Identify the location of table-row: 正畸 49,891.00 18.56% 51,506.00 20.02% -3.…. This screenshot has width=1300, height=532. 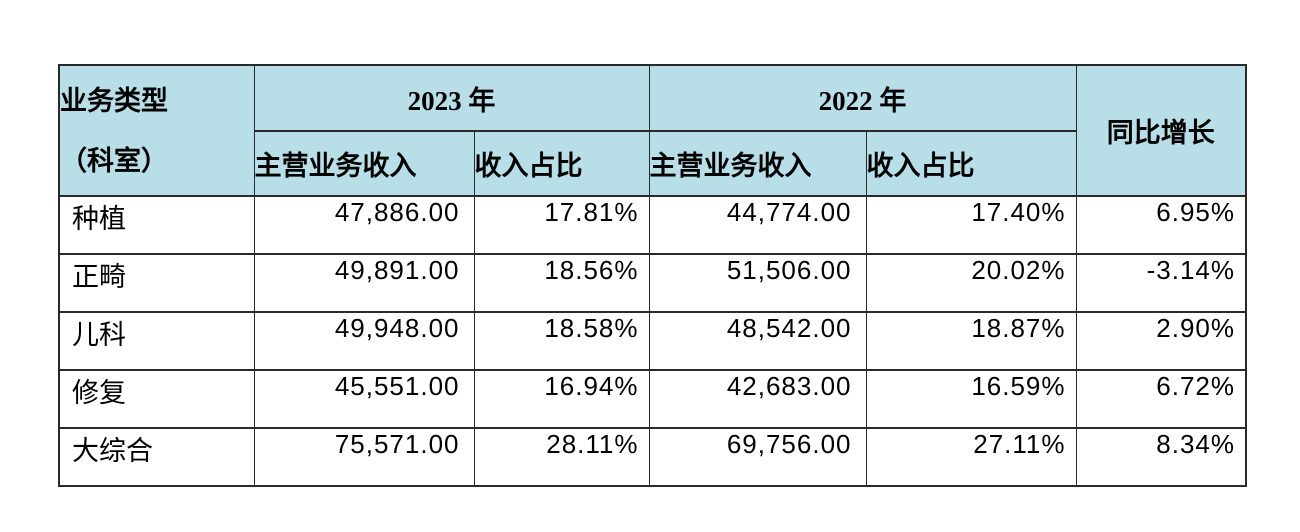
(652, 283).